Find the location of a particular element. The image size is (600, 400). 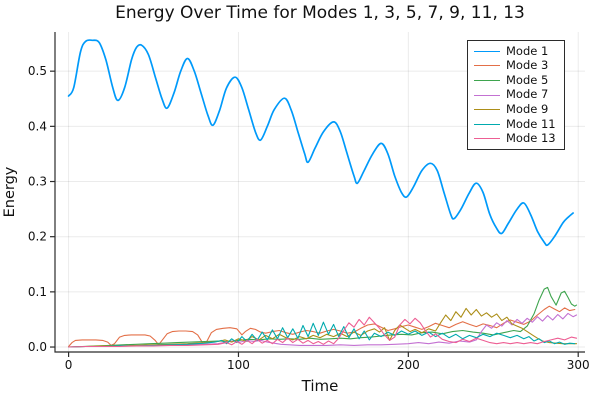

legend-label-mode-1: Mode 1 is located at coordinates (527, 50).